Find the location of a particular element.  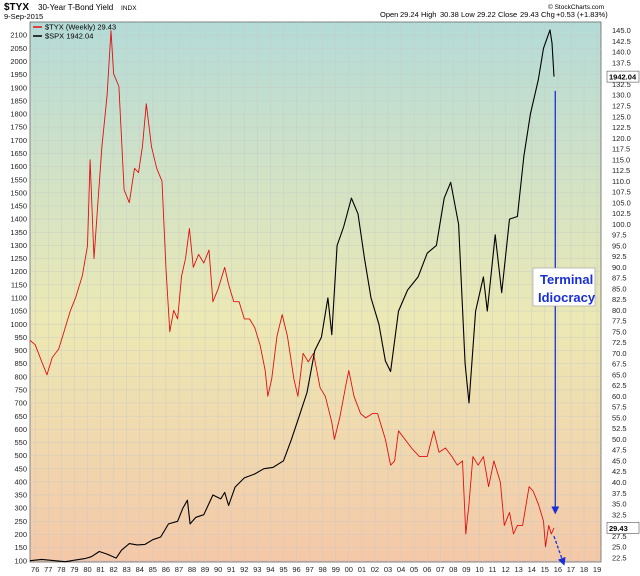

annotation: Terminal Idiocracy is located at coordinates (564, 302).